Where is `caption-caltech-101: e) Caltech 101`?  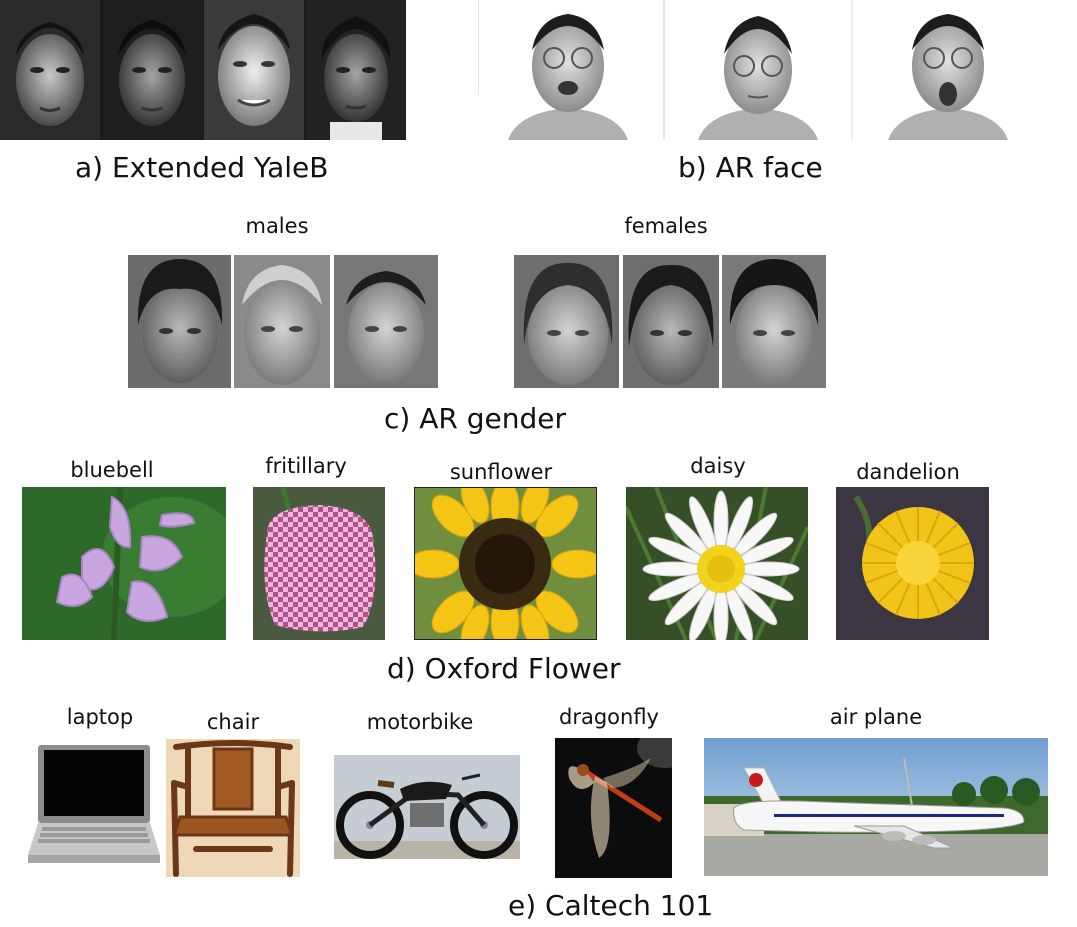
caption-caltech-101: e) Caltech 101 is located at coordinates (611, 905).